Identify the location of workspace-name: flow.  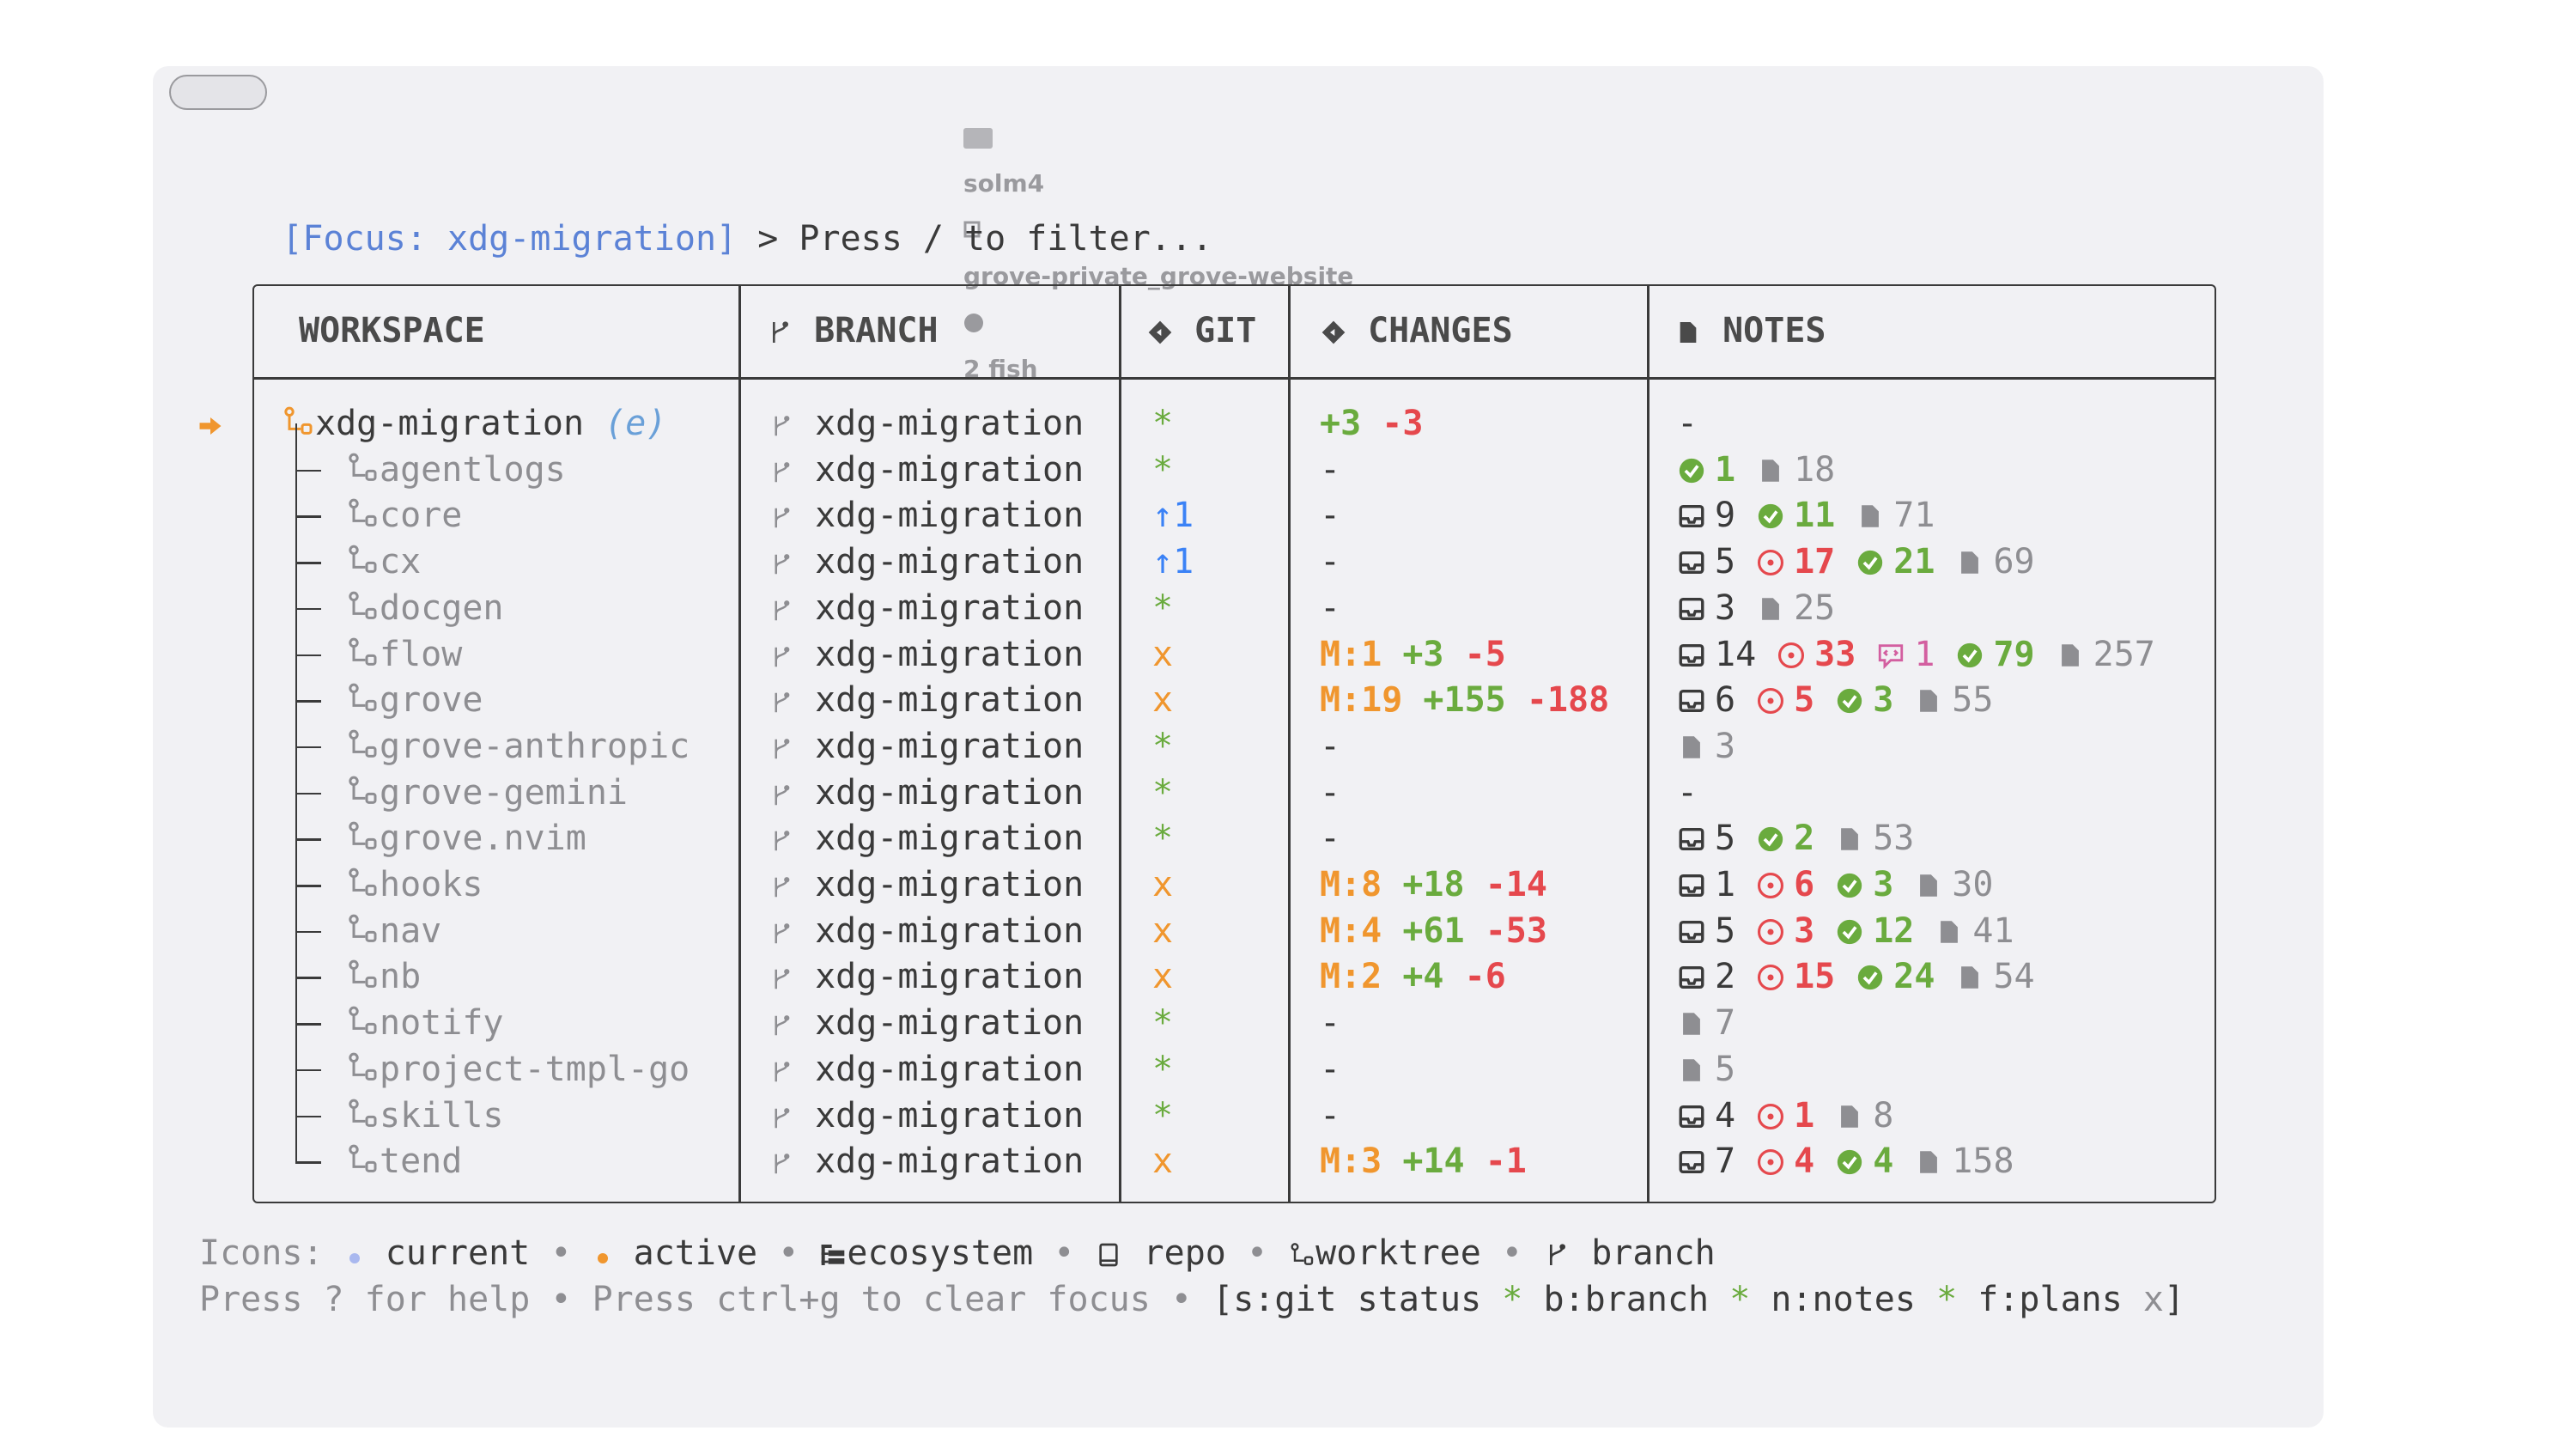
(421, 654).